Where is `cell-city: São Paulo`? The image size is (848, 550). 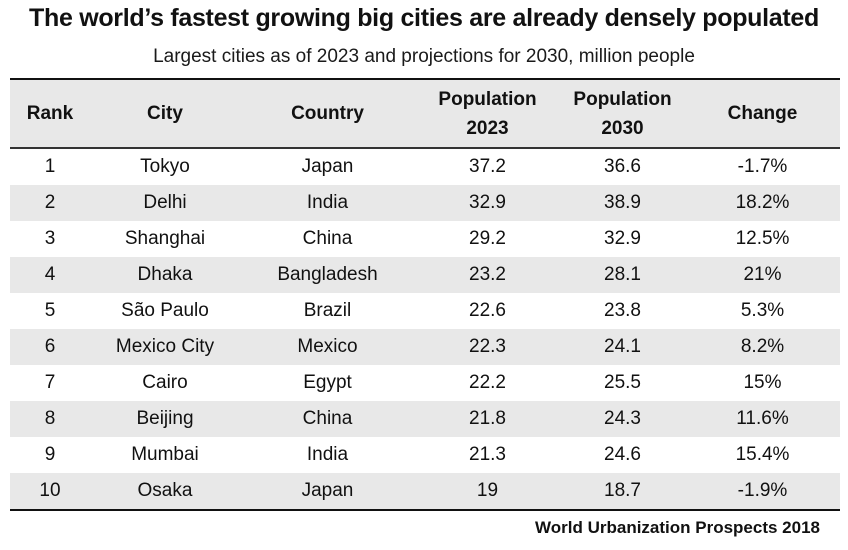 cell-city: São Paulo is located at coordinates (165, 310).